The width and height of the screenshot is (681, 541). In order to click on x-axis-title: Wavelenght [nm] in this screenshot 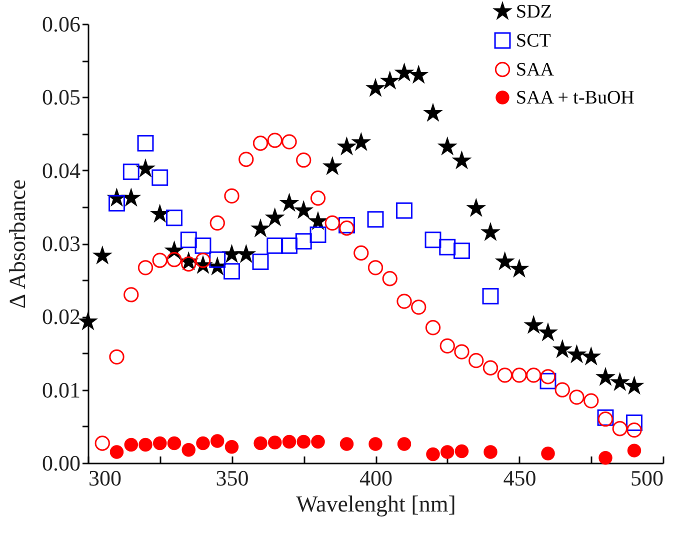, I will do `click(376, 504)`.